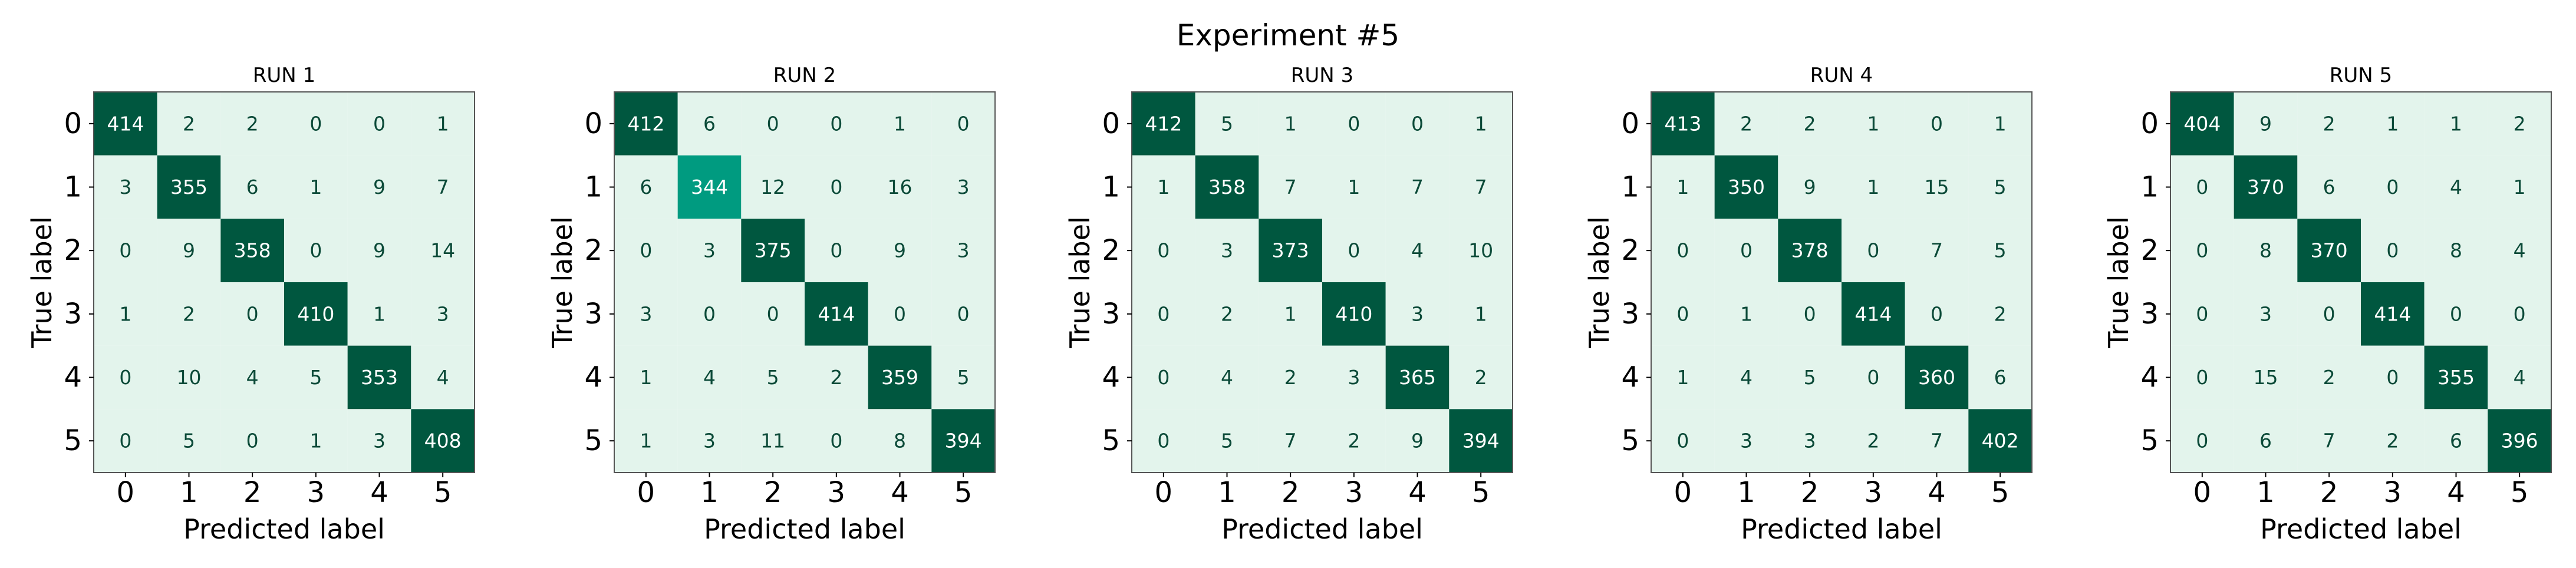  I want to click on cell-label: 15, so click(2266, 377).